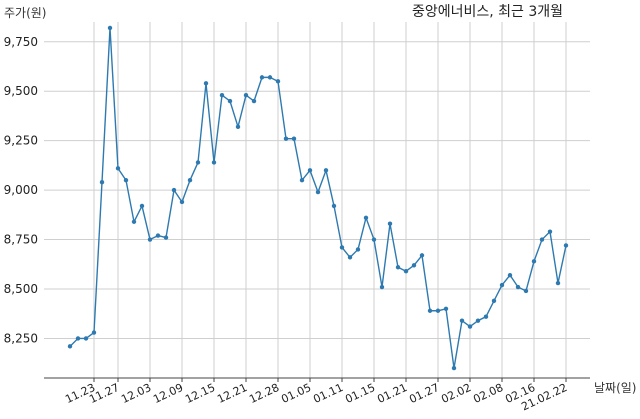 Image resolution: width=640 pixels, height=419 pixels. Describe the element at coordinates (487, 12) in the screenshot. I see `chart-title: 중앙에너비스, 최근 3개월` at that location.